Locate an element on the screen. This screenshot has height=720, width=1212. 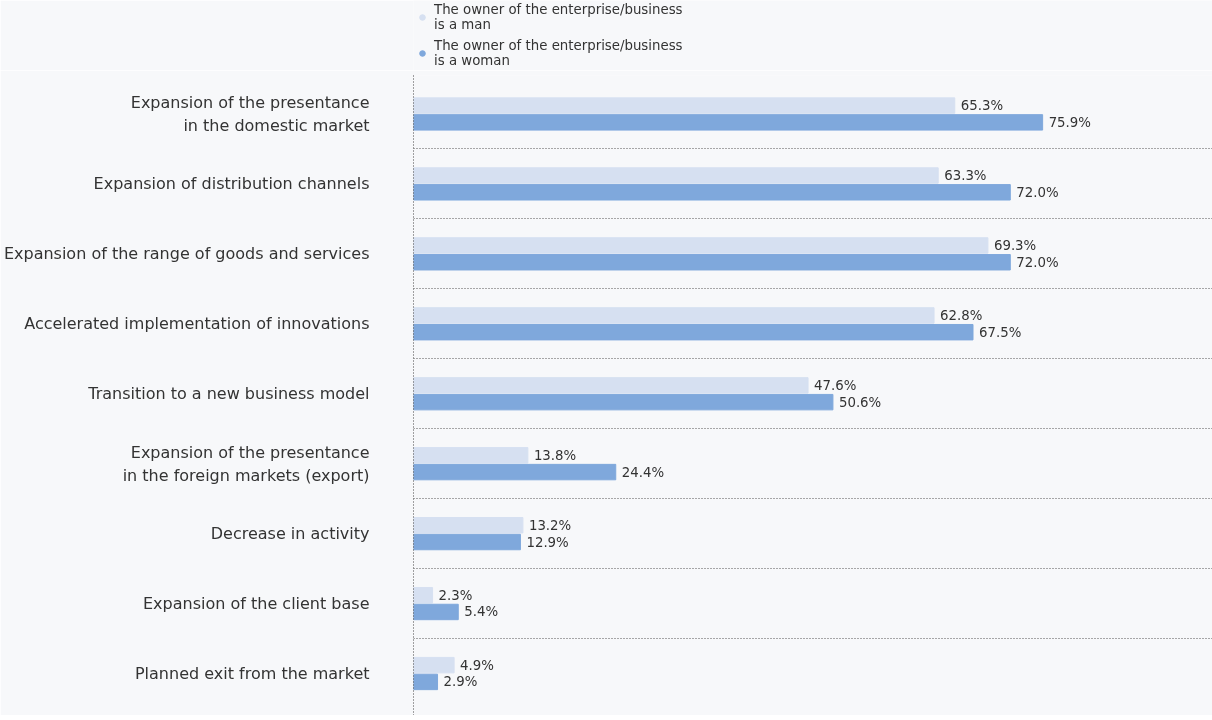
y-tick-label: Expansion of the presentance in the foreign markets (export) is located at coordinates (246, 463).